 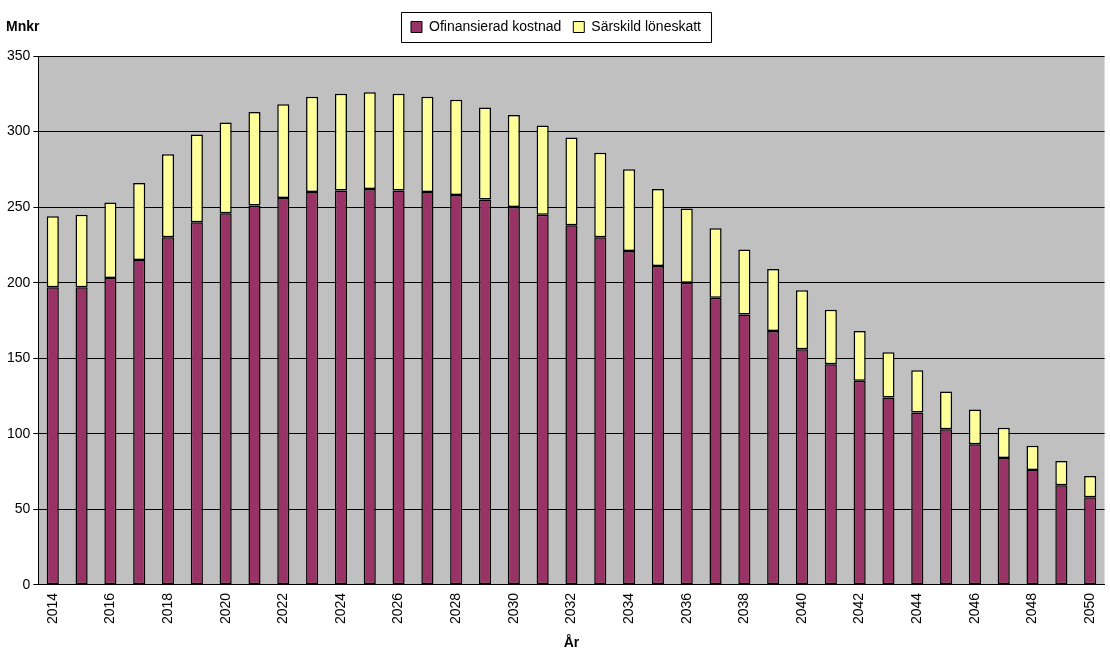 I want to click on x-tick-label: 2014, so click(x=51, y=608).